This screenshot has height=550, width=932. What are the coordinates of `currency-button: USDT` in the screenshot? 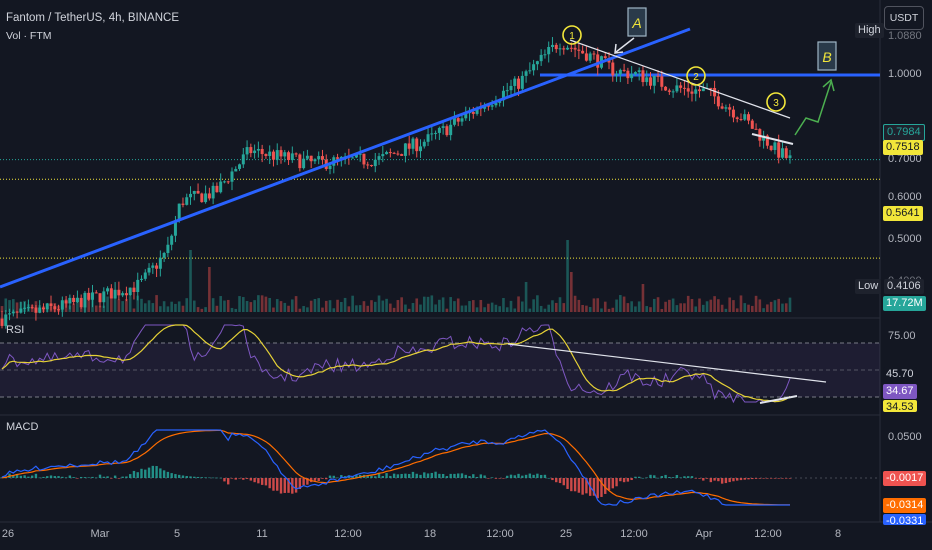 It's located at (904, 18).